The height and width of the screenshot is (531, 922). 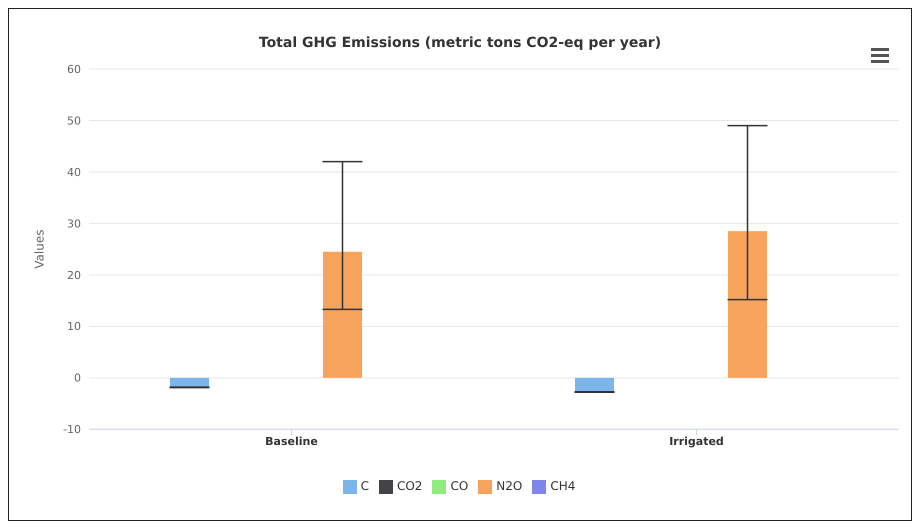 I want to click on x-tick-label: Irrigated, so click(x=696, y=441).